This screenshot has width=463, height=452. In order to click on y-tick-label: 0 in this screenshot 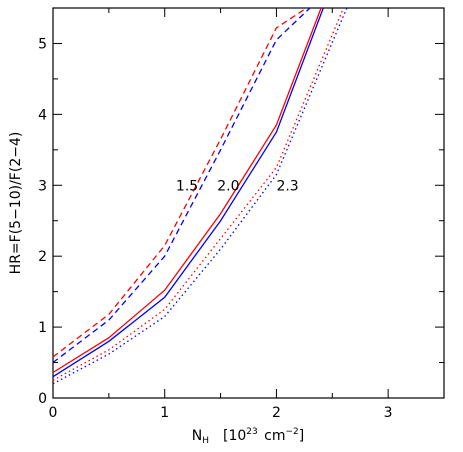, I will do `click(42, 399)`.